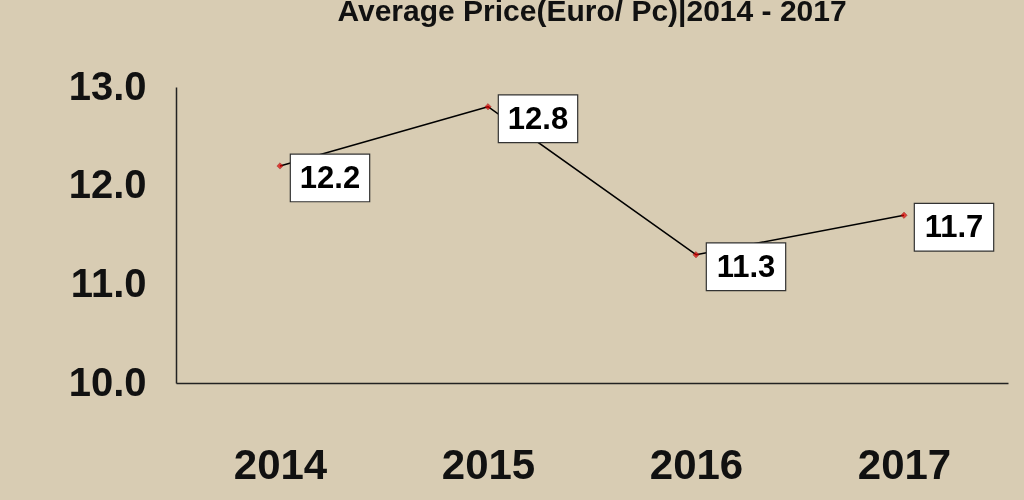 The width and height of the screenshot is (1024, 500). Describe the element at coordinates (488, 464) in the screenshot. I see `x-tick-label: 2015` at that location.